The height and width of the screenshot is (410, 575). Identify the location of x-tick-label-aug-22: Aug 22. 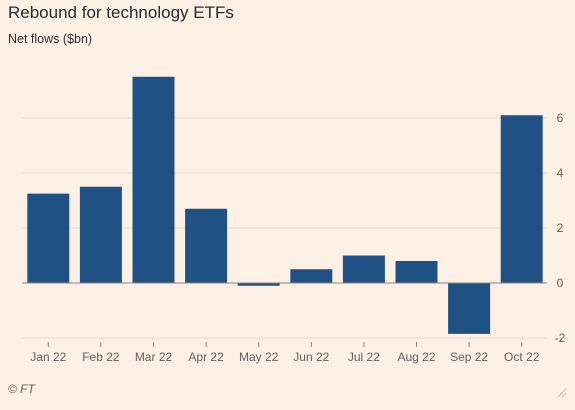
(416, 357).